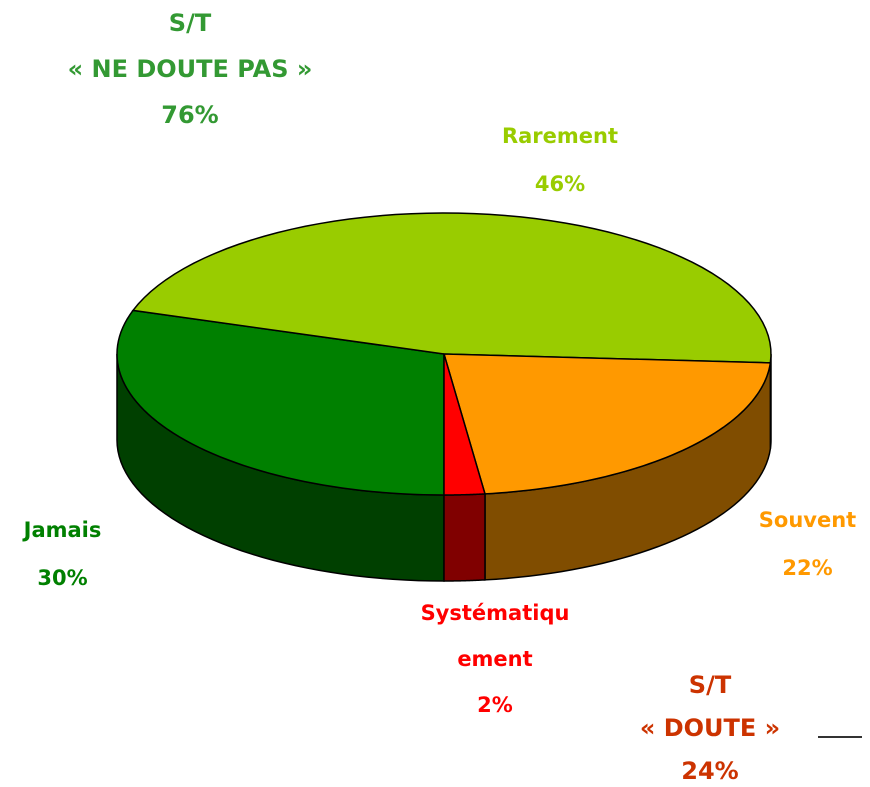 This screenshot has height=787, width=870. What do you see at coordinates (464, 537) in the screenshot?
I see `slice-side` at bounding box center [464, 537].